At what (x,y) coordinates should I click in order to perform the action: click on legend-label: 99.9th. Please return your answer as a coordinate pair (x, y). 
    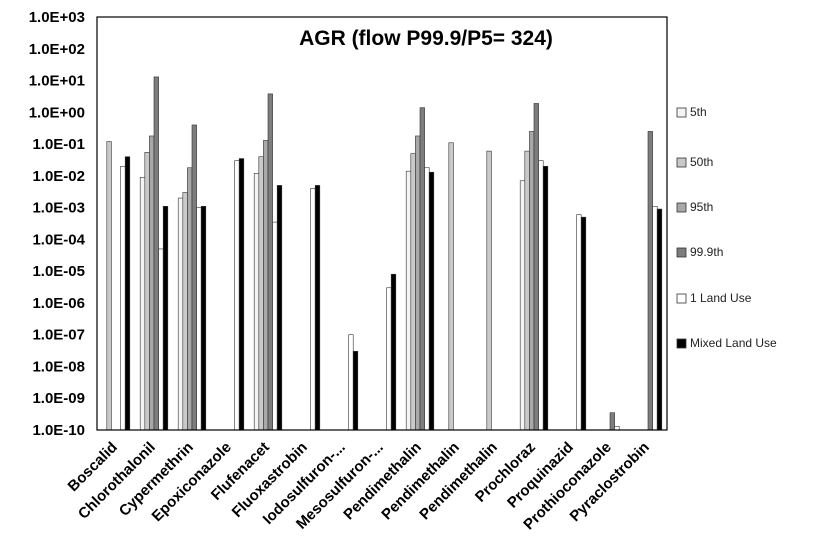
    Looking at the image, I should click on (706, 252).